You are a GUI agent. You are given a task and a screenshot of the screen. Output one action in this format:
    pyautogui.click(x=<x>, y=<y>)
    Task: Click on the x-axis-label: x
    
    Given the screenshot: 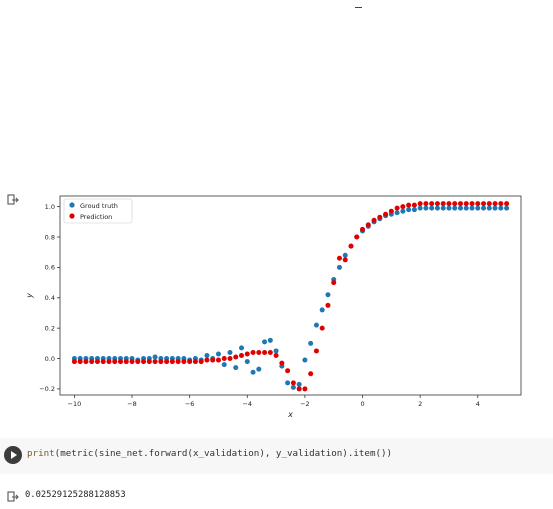 What is the action you would take?
    pyautogui.click(x=290, y=414)
    